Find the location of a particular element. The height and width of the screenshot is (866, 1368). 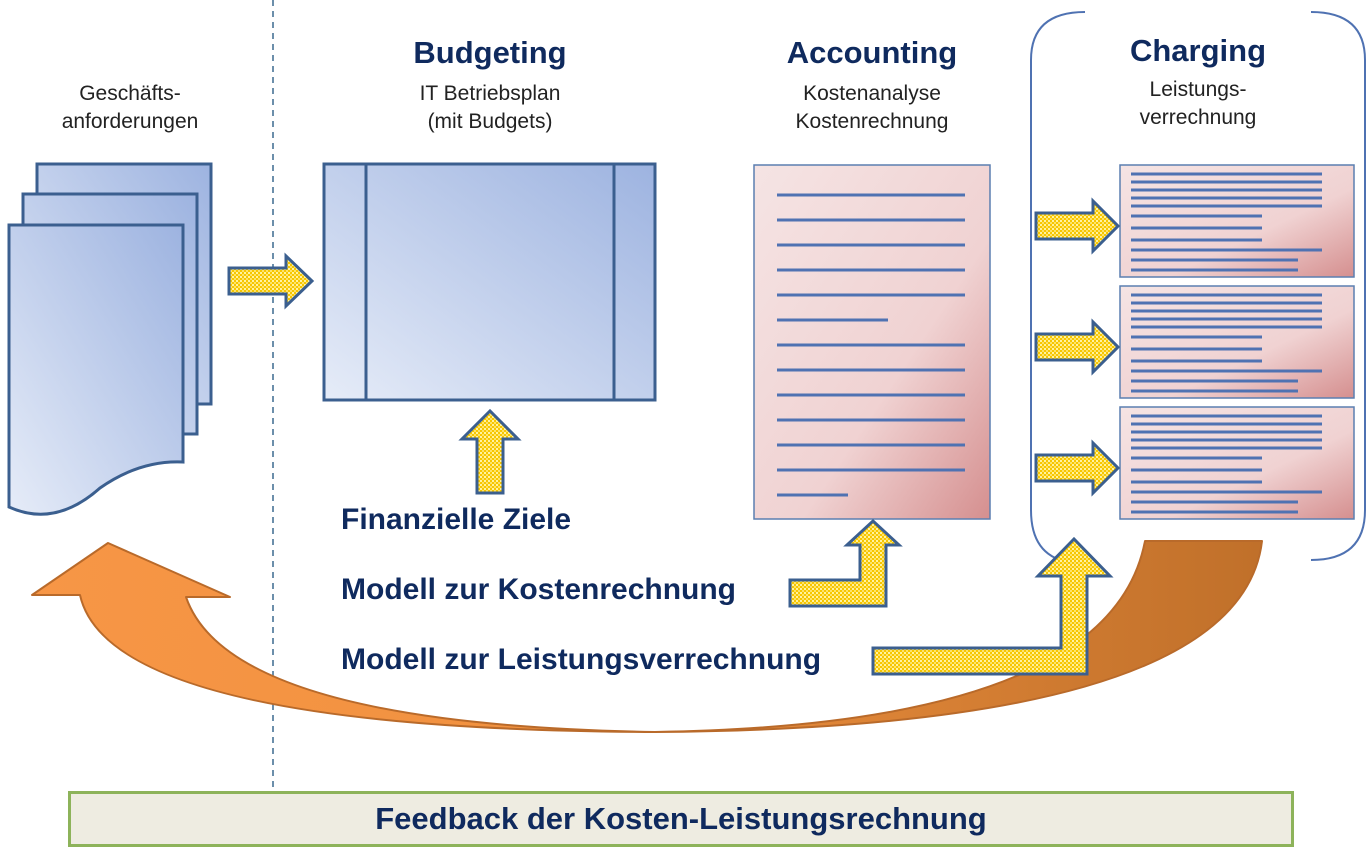

accounting-subtitle-line: Kostenrechnung is located at coordinates (872, 121).